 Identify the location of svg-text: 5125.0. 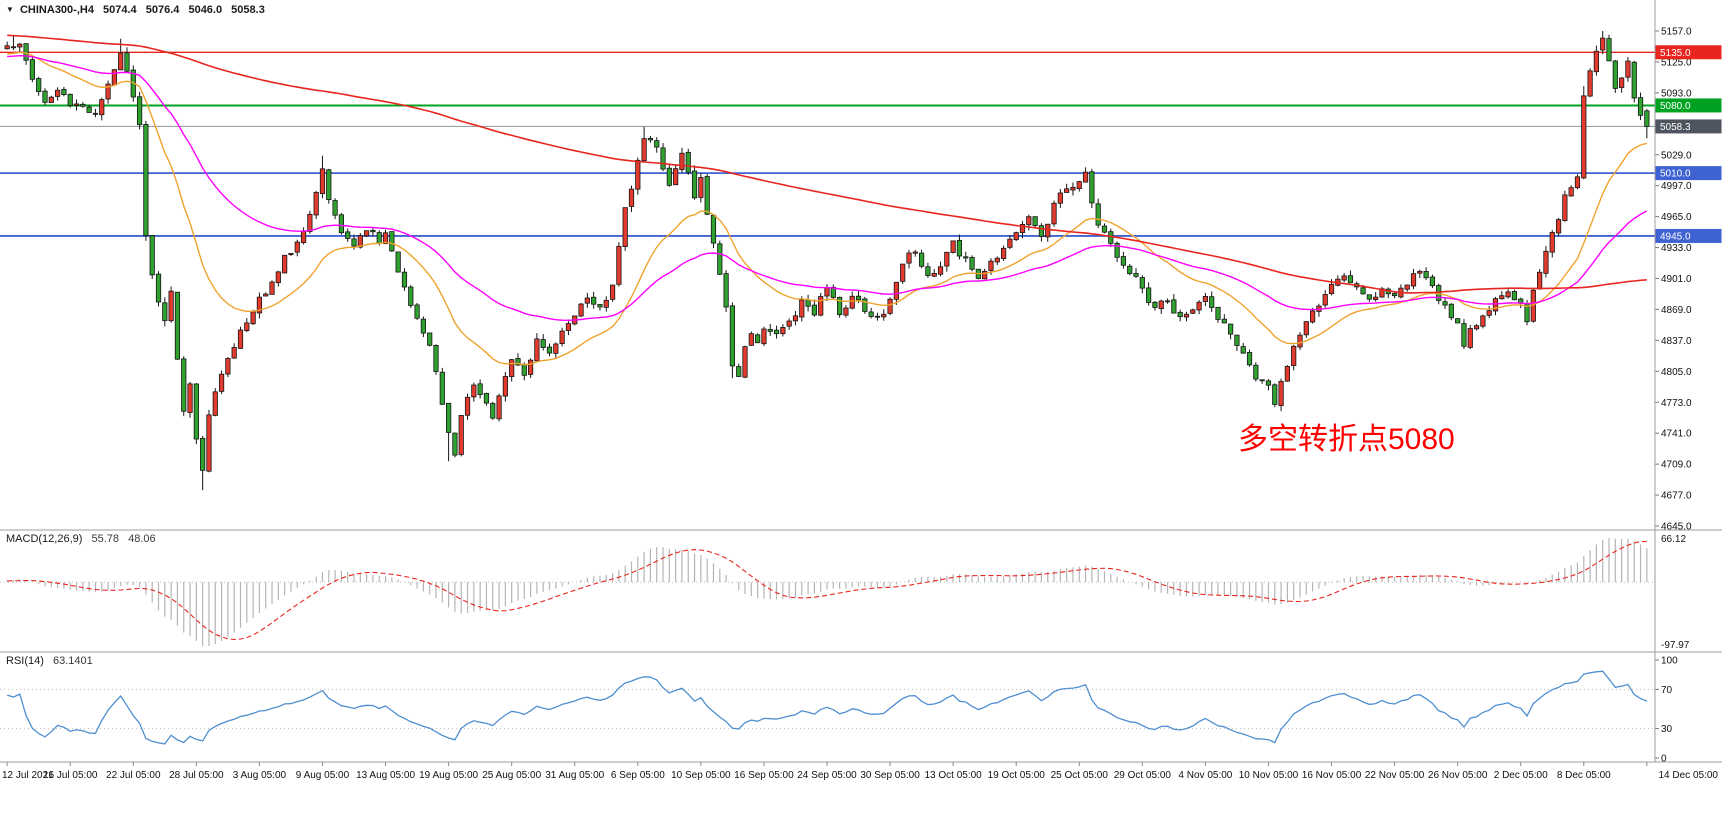
(1676, 62).